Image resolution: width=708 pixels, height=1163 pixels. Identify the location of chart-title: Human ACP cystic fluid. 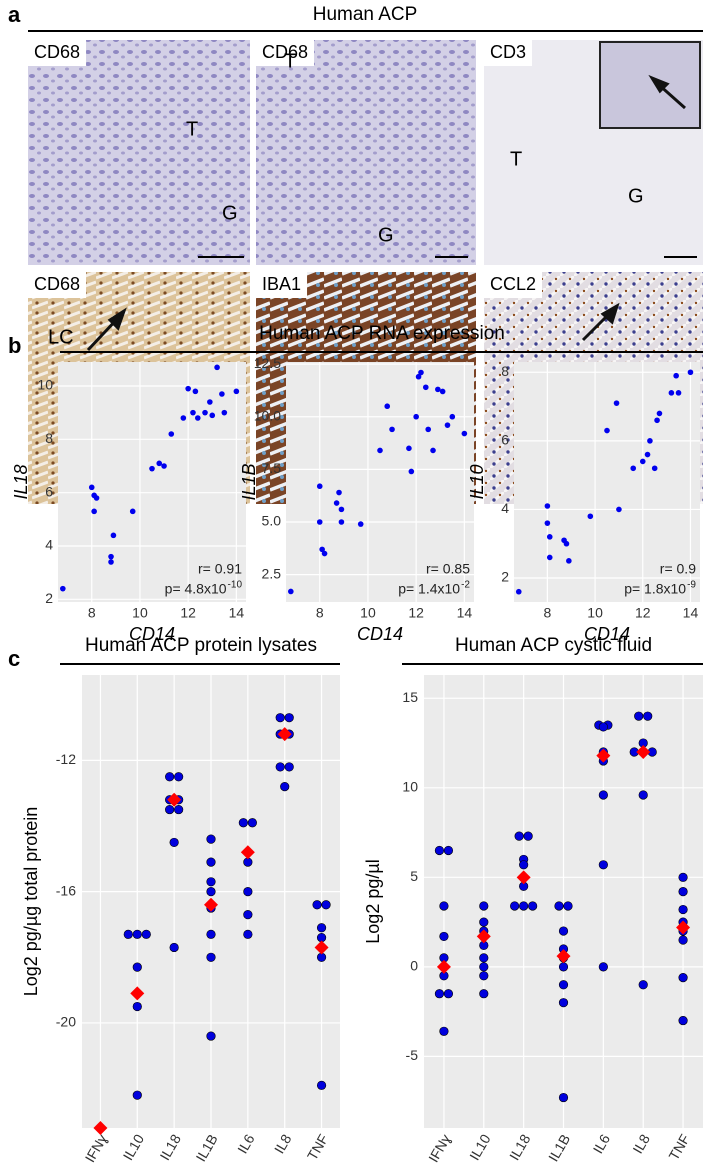
(553, 645).